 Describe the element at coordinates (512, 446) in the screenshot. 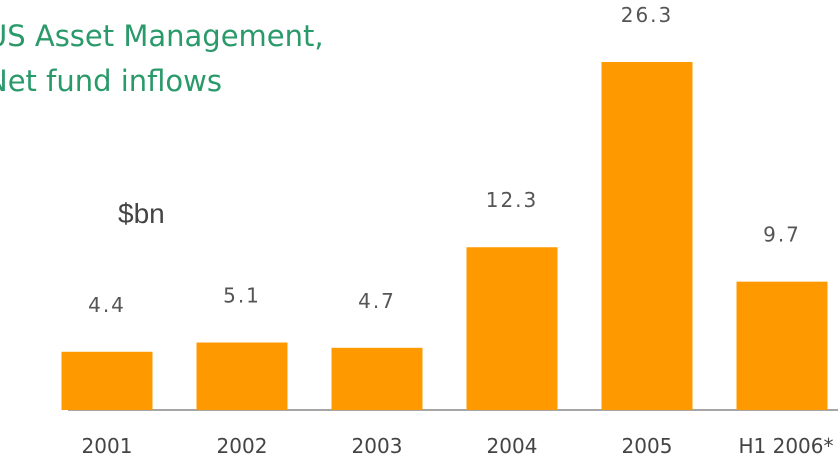

I see `x-tick-label: 2004` at that location.